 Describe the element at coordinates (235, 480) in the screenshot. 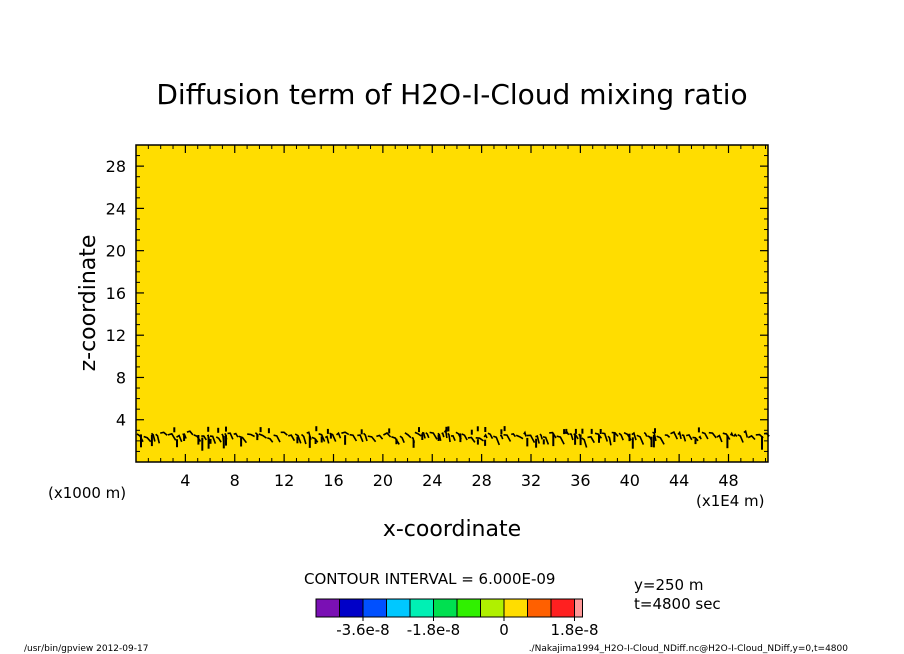

I see `x-tick-label: 8` at that location.